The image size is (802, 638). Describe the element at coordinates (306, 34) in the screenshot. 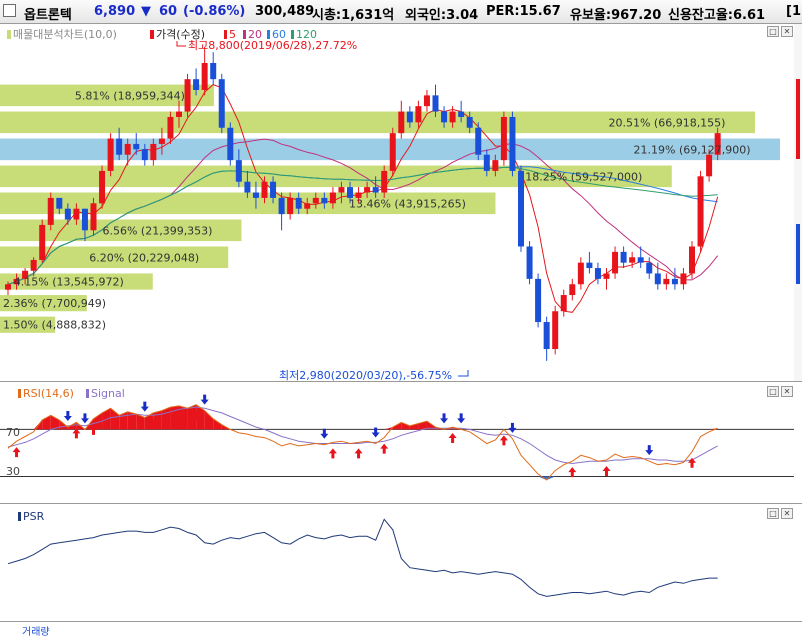

I see `ma120-legend: 120` at that location.